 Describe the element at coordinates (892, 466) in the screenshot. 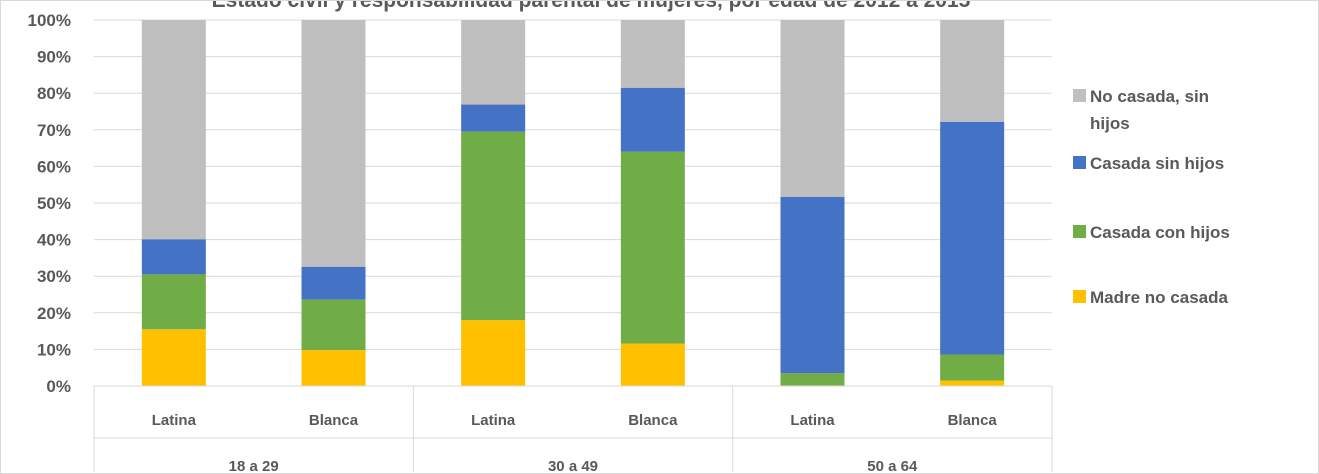

I see `x-group-label: 50 a 64` at that location.